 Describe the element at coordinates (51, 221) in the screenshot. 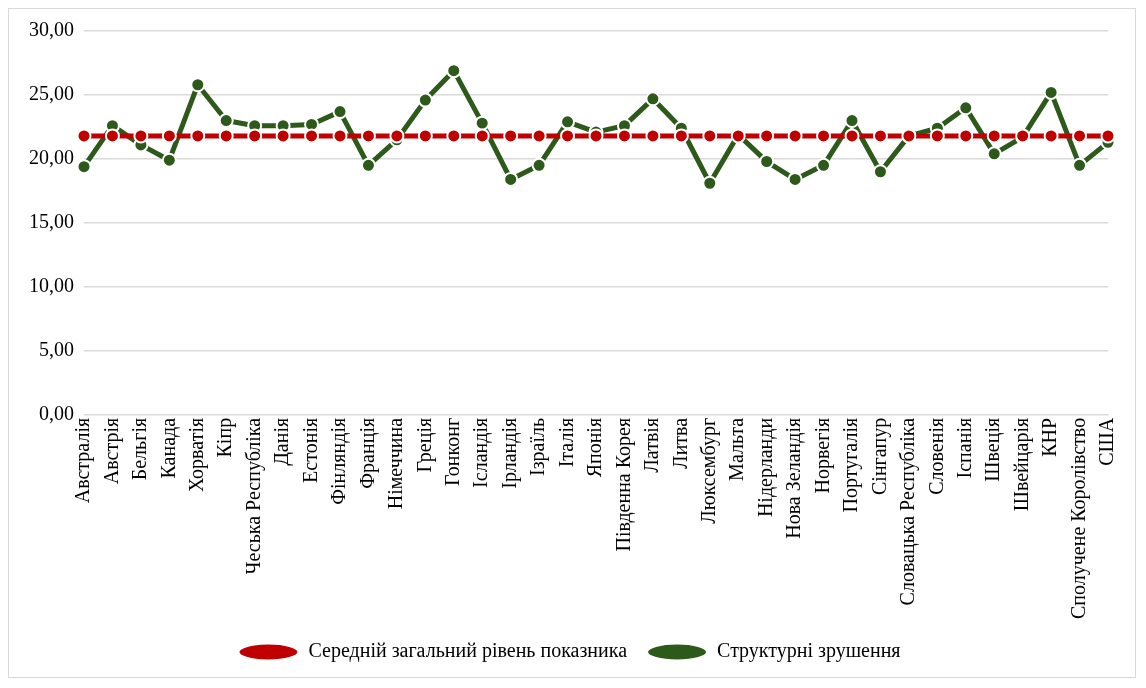

I see `y-tick-label: 15,00` at that location.